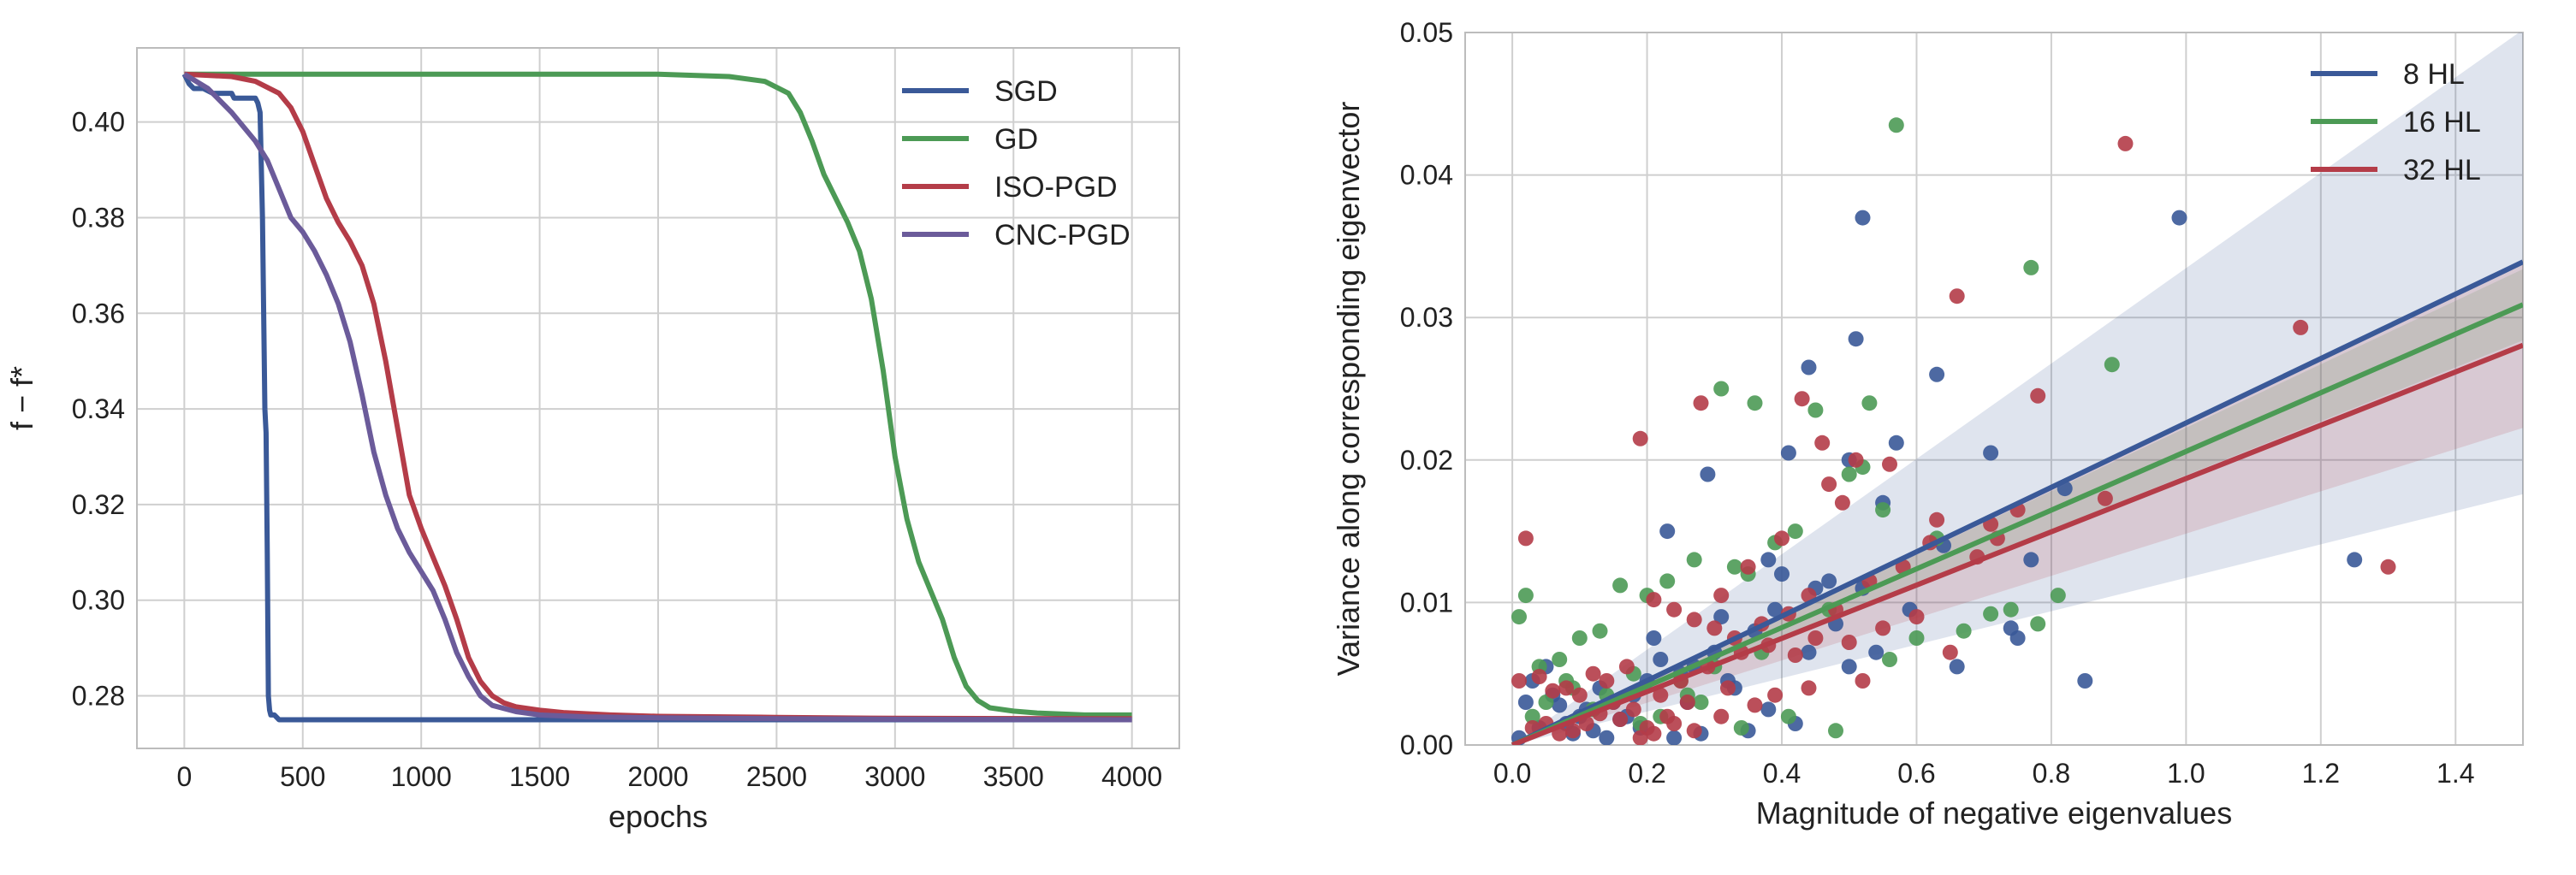 This screenshot has height=875, width=2576. What do you see at coordinates (1016, 139) in the screenshot?
I see `legend-label: GD` at bounding box center [1016, 139].